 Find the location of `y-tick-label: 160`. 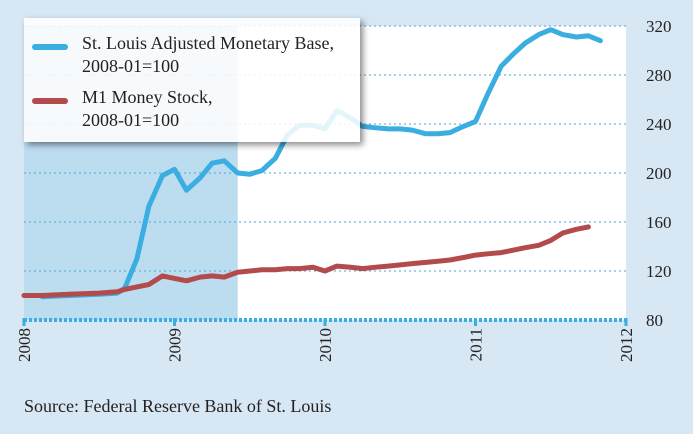

y-tick-label: 160 is located at coordinates (659, 222).